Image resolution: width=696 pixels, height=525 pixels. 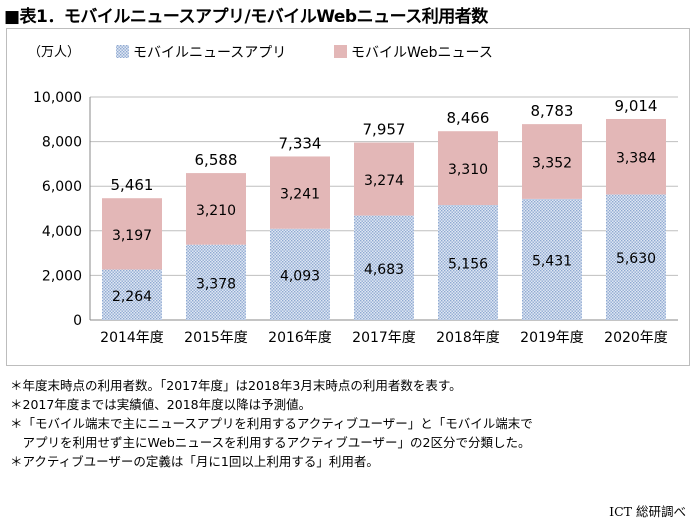 I want to click on footnote-1: ＊年度末時点の利用者数。「2017年度」は2018年3月末時点の利用者数を表す。, so click(x=236, y=385).